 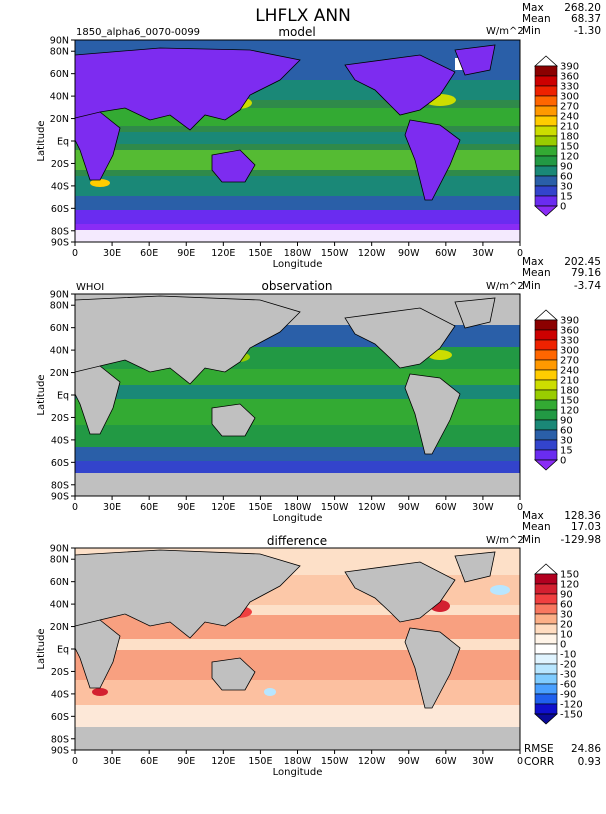 What do you see at coordinates (297, 716) in the screenshot?
I see `band-south-cold-difference` at bounding box center [297, 716].